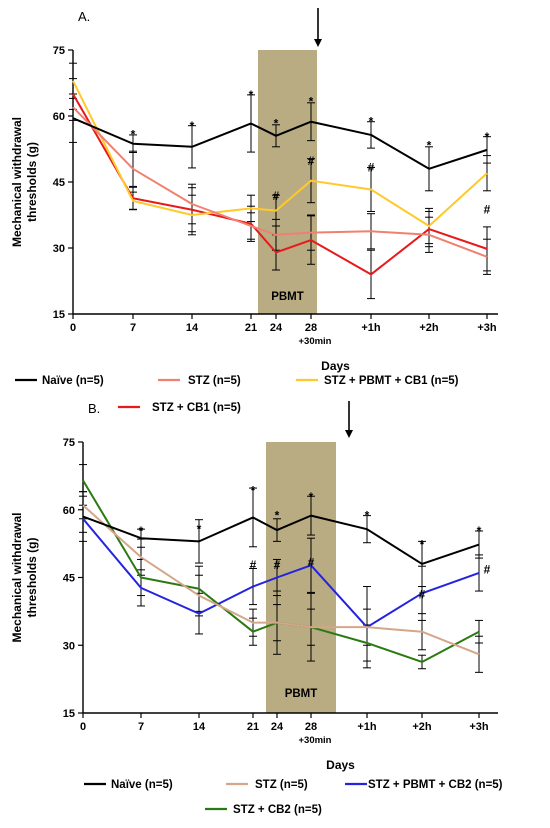  What do you see at coordinates (281, 785) in the screenshot?
I see `legend-label-b-1: STZ (n=5)` at bounding box center [281, 785].